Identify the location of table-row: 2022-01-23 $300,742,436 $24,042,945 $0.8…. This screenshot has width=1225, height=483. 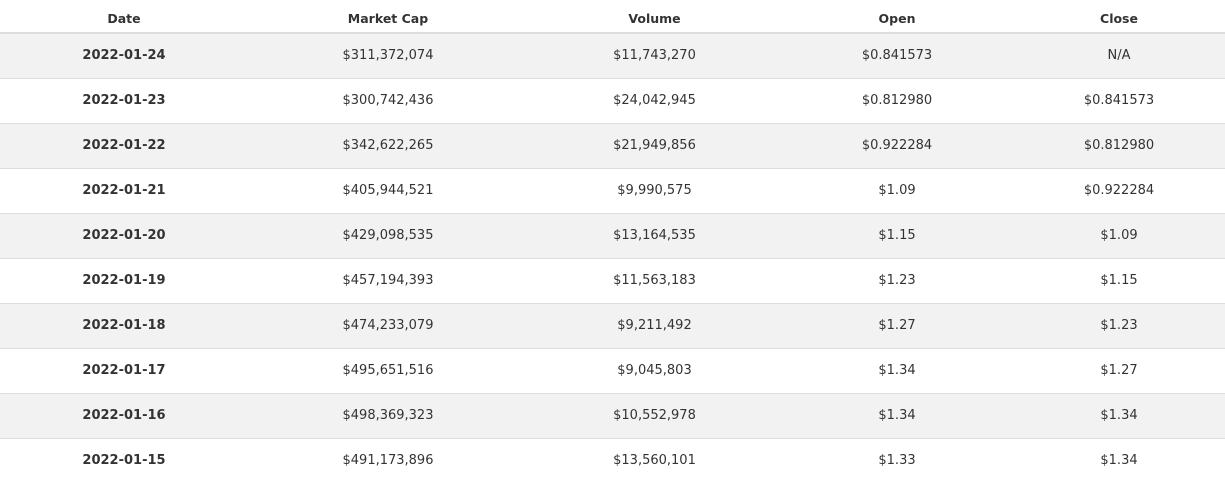
(612, 100).